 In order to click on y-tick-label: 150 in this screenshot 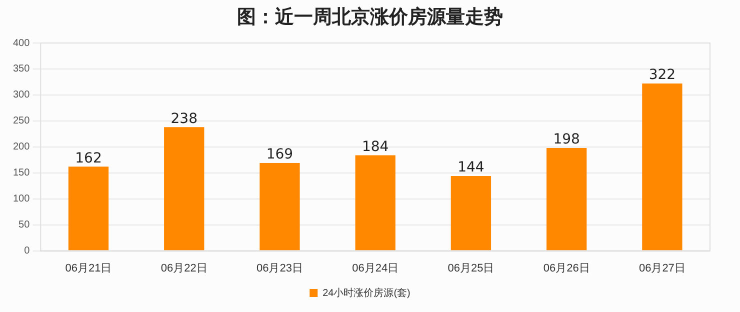, I will do `click(21, 173)`.